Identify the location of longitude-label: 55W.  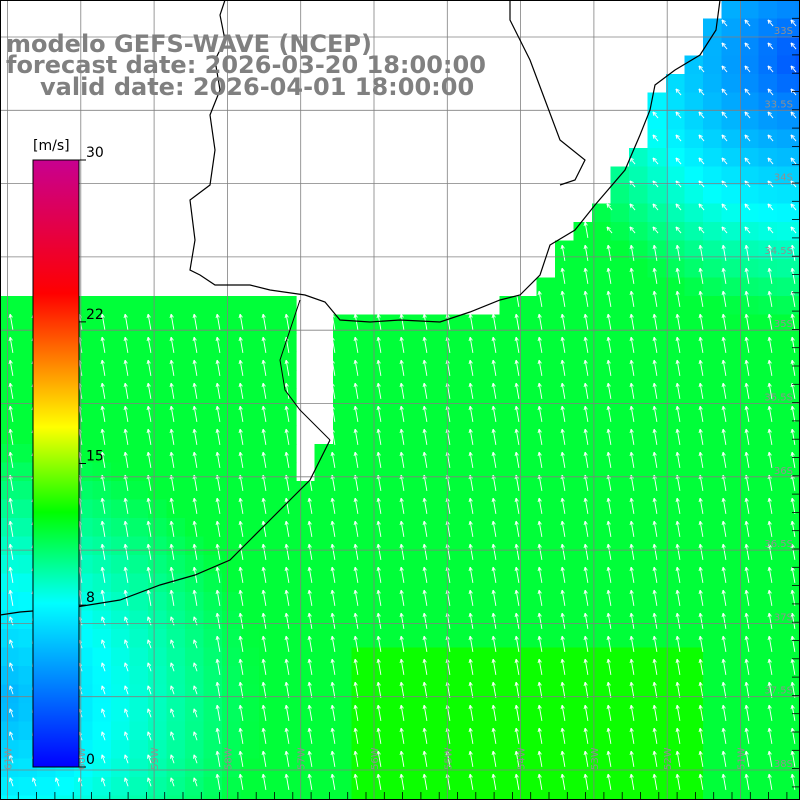
(448, 758).